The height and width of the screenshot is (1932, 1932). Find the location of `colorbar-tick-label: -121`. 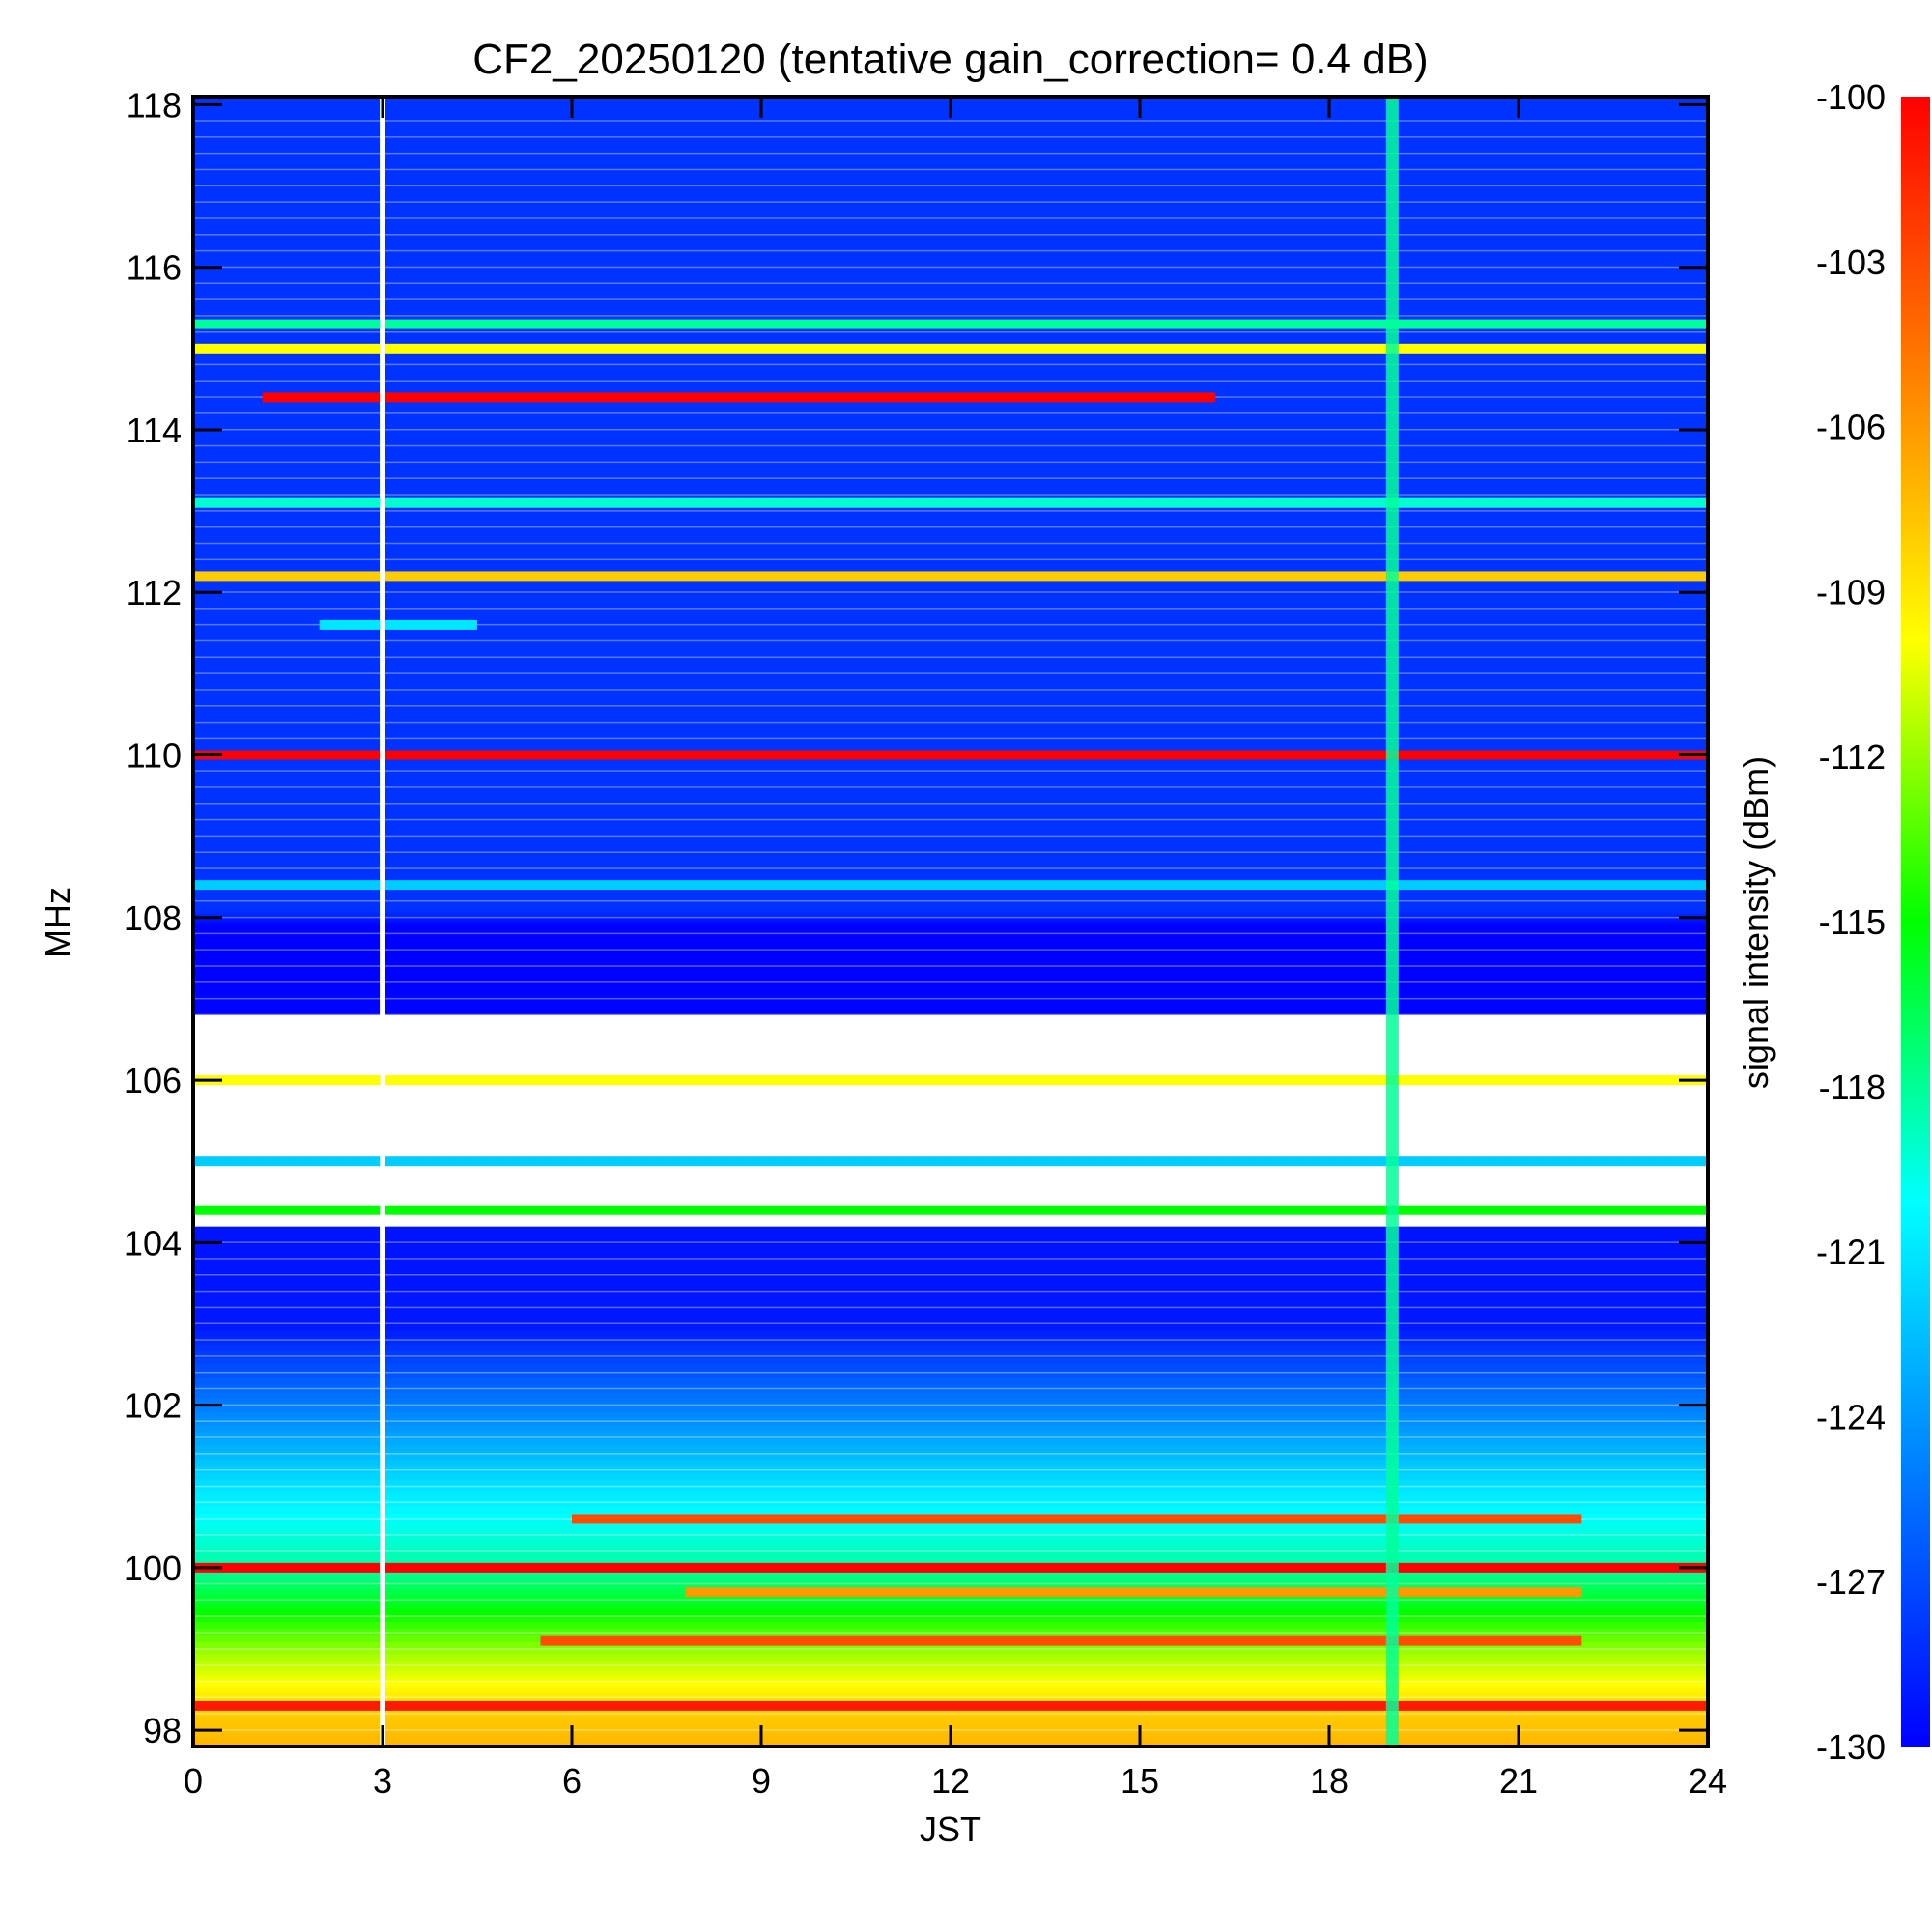

colorbar-tick-label: -121 is located at coordinates (1851, 1252).